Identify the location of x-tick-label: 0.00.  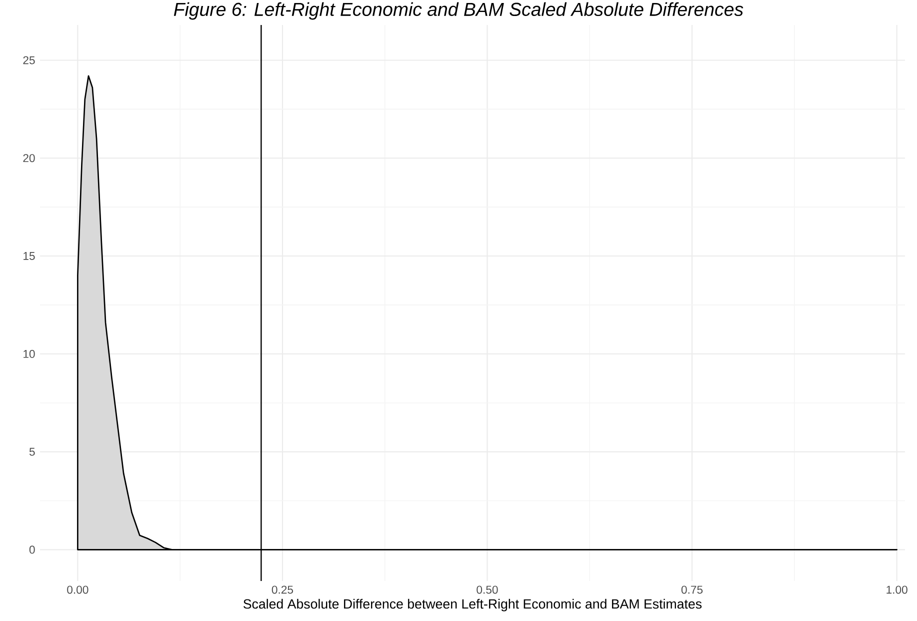
(77, 590).